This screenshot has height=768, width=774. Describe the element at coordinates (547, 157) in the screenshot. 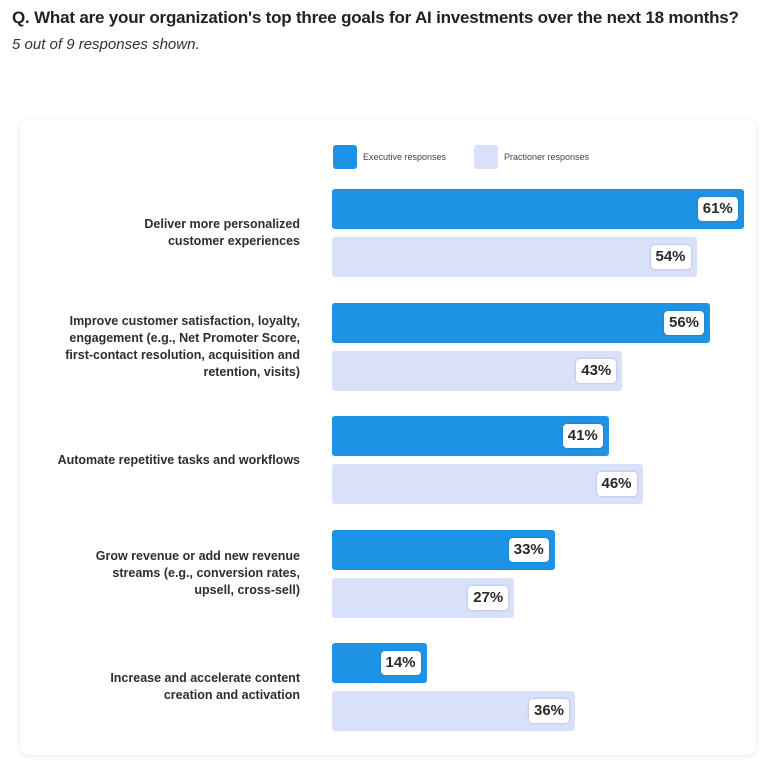

I see `legend-label-practitioner: Practioner responses` at that location.